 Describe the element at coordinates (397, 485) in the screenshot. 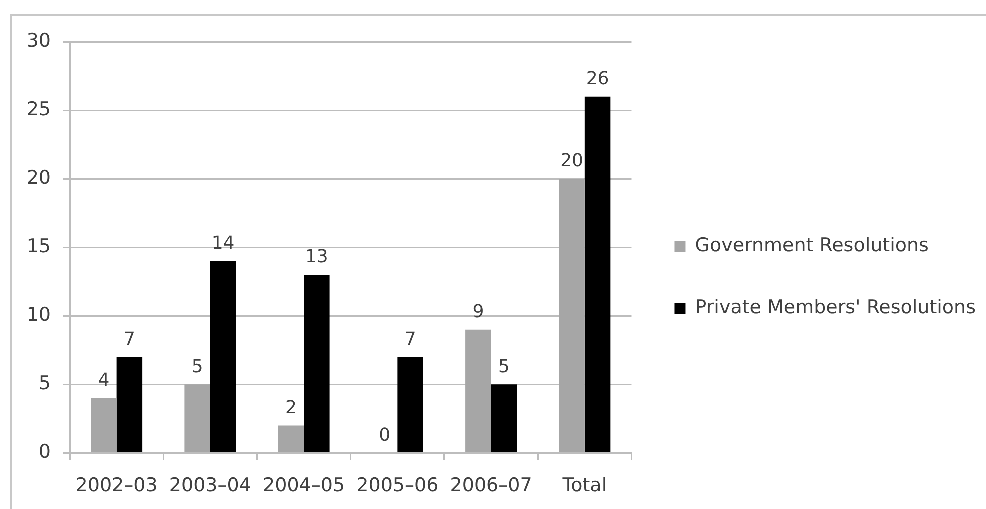

I see `x-tick-label: 2005–06` at that location.